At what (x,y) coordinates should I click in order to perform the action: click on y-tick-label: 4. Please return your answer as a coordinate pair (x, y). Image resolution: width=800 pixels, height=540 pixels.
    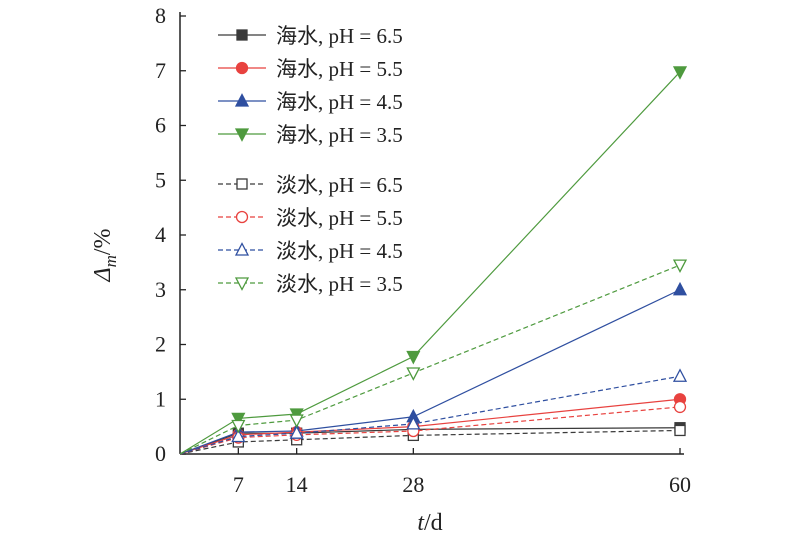
    Looking at the image, I should click on (160, 234).